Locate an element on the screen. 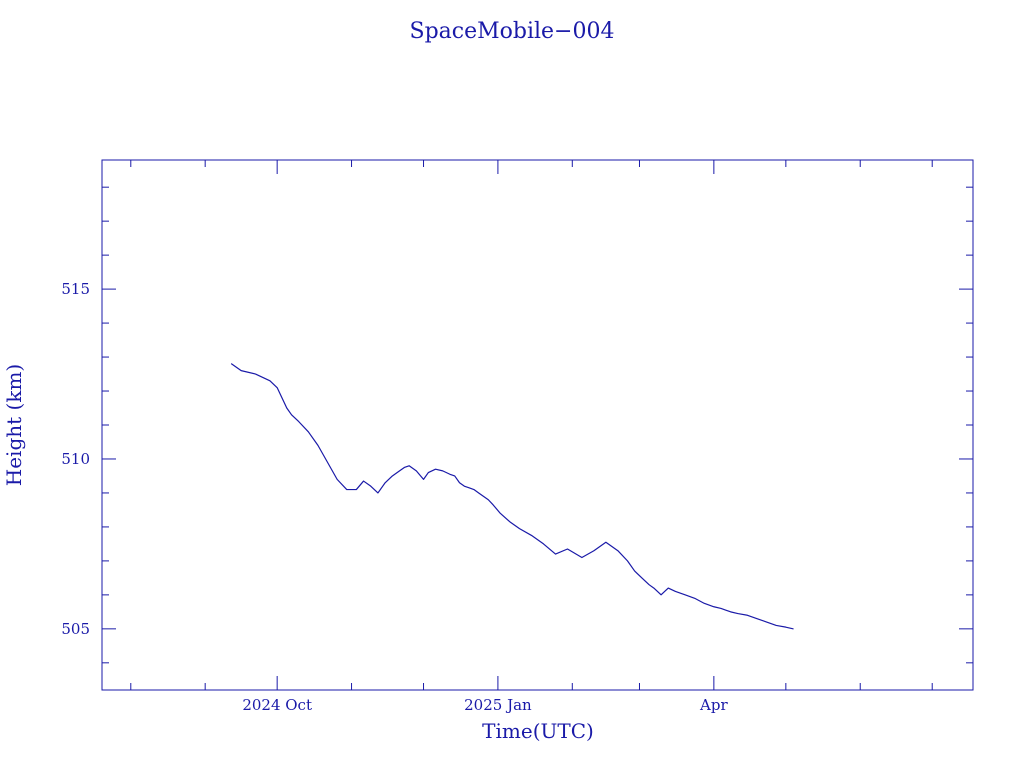 This screenshot has width=1024, height=768. chart-title: SpaceMobile−004 is located at coordinates (512, 31).